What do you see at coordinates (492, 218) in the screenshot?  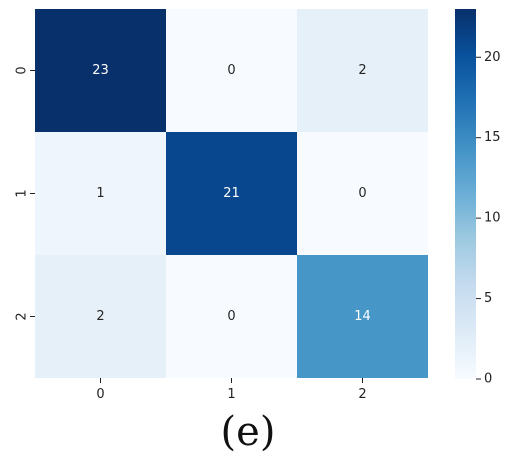 I see `colorbar-tick-label-2: 10` at bounding box center [492, 218].